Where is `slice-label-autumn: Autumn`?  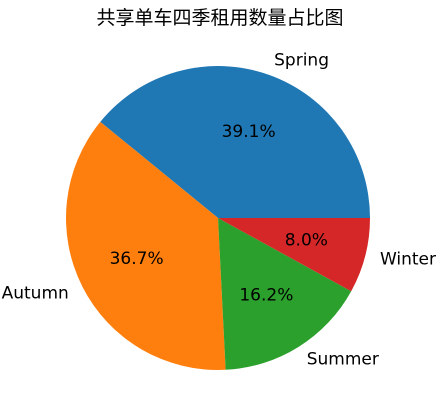
slice-label-autumn: Autumn is located at coordinates (35, 293).